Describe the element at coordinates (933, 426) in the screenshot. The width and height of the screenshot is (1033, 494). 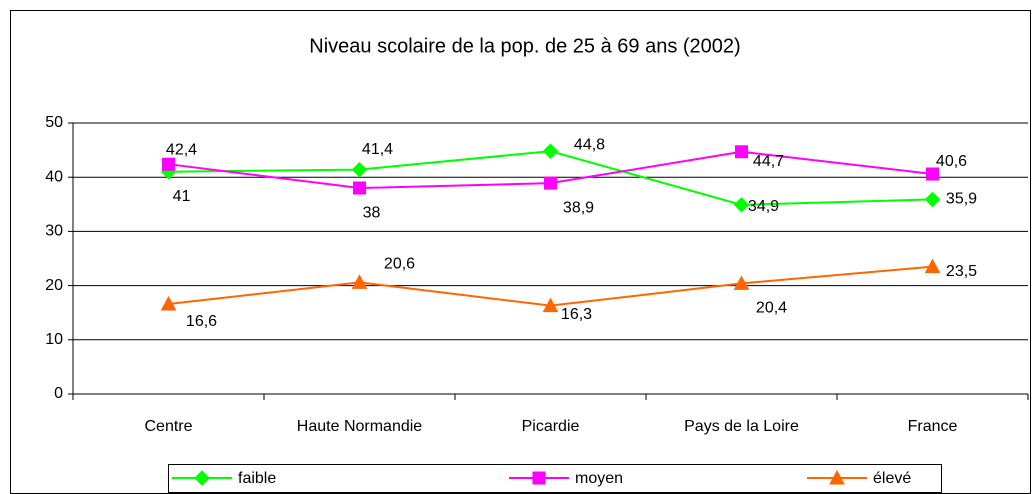
I see `x-tick-label: France` at that location.